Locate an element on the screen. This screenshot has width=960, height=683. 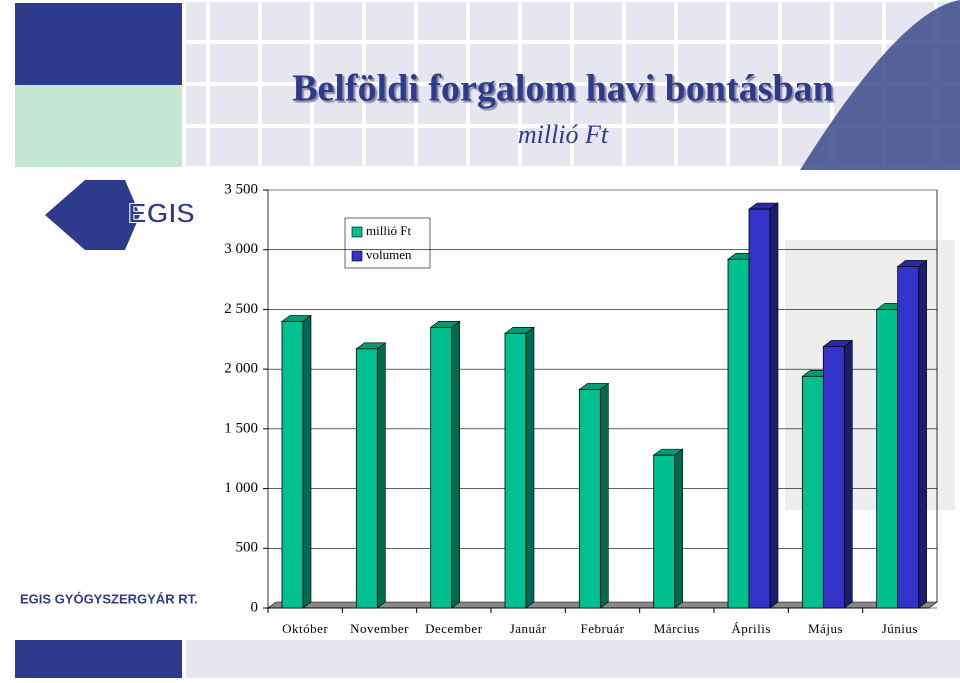
y-tick-label: 1 500 is located at coordinates (241, 428).